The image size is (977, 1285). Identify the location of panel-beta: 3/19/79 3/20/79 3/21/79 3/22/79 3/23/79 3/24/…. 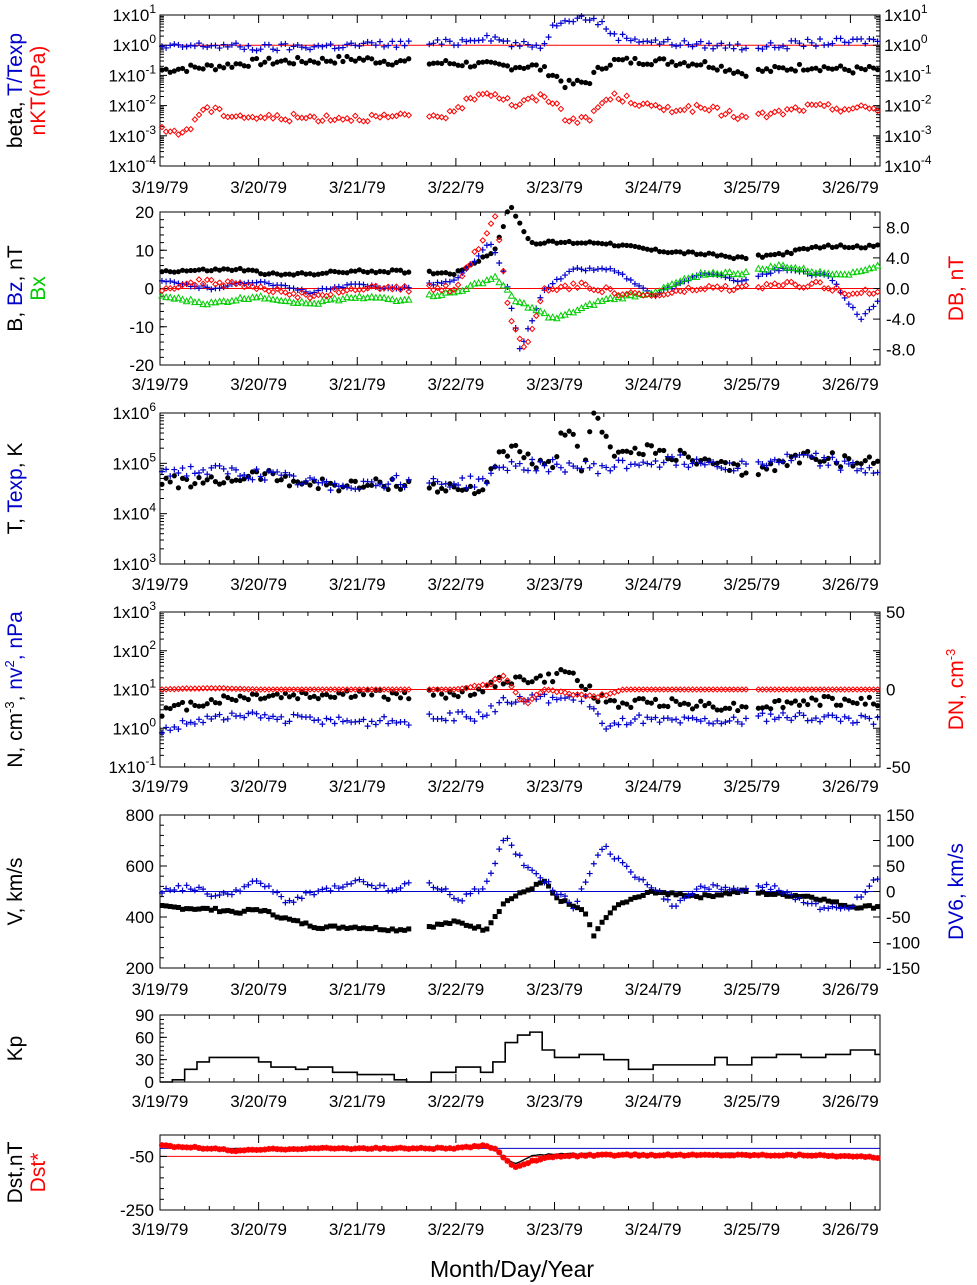
(468, 99).